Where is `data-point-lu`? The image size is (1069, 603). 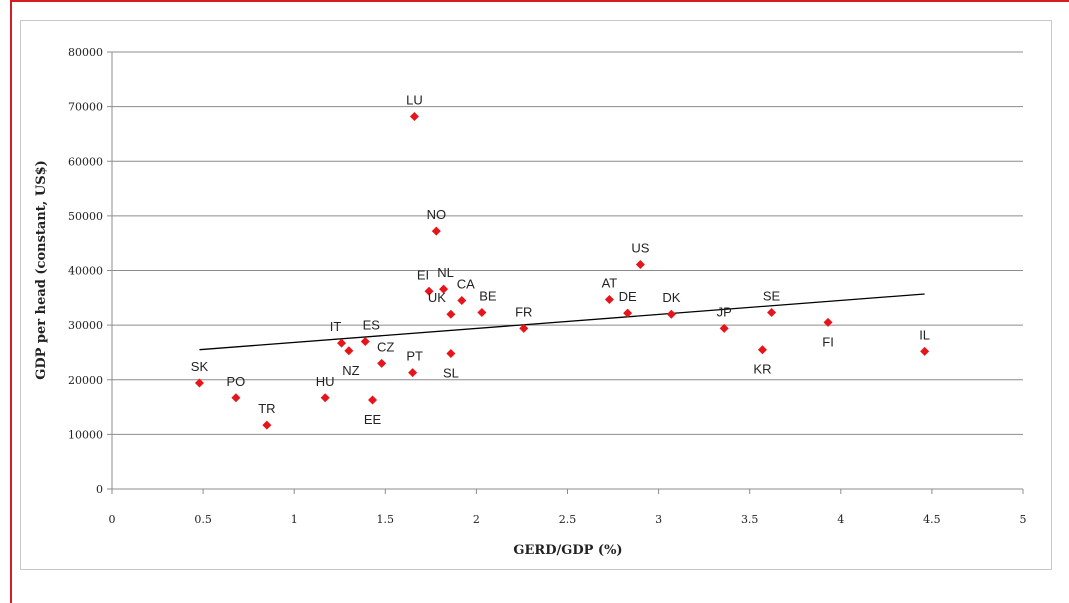 data-point-lu is located at coordinates (414, 116).